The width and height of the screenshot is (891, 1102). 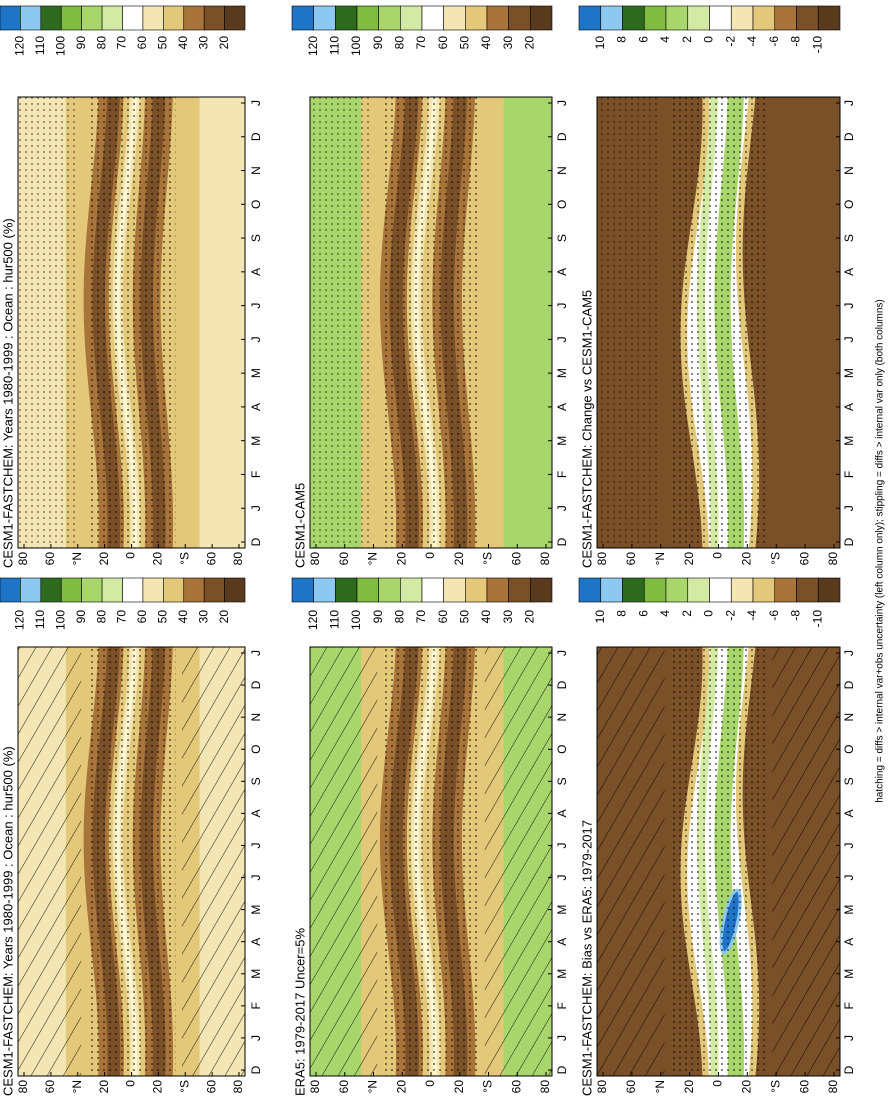 I want to click on colorbar-label: 40, so click(x=183, y=43).